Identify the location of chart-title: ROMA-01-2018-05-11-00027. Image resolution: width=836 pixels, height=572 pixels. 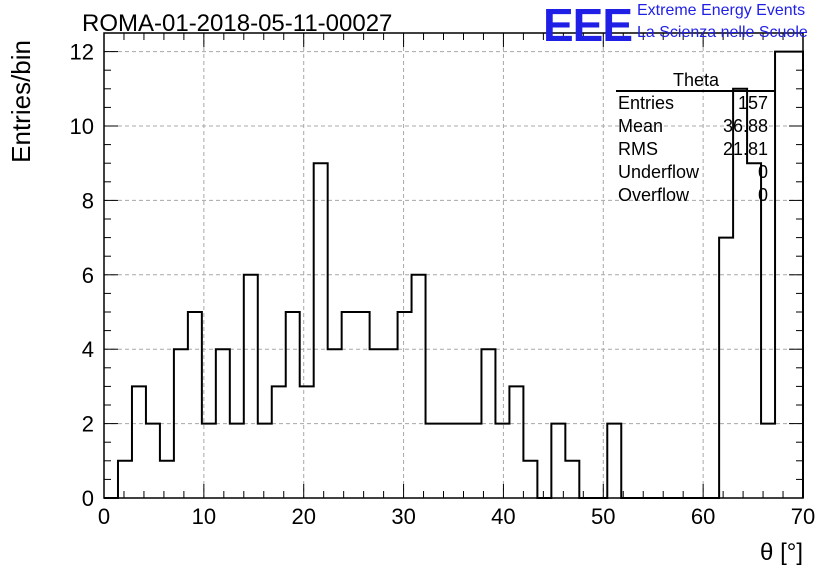
(237, 23).